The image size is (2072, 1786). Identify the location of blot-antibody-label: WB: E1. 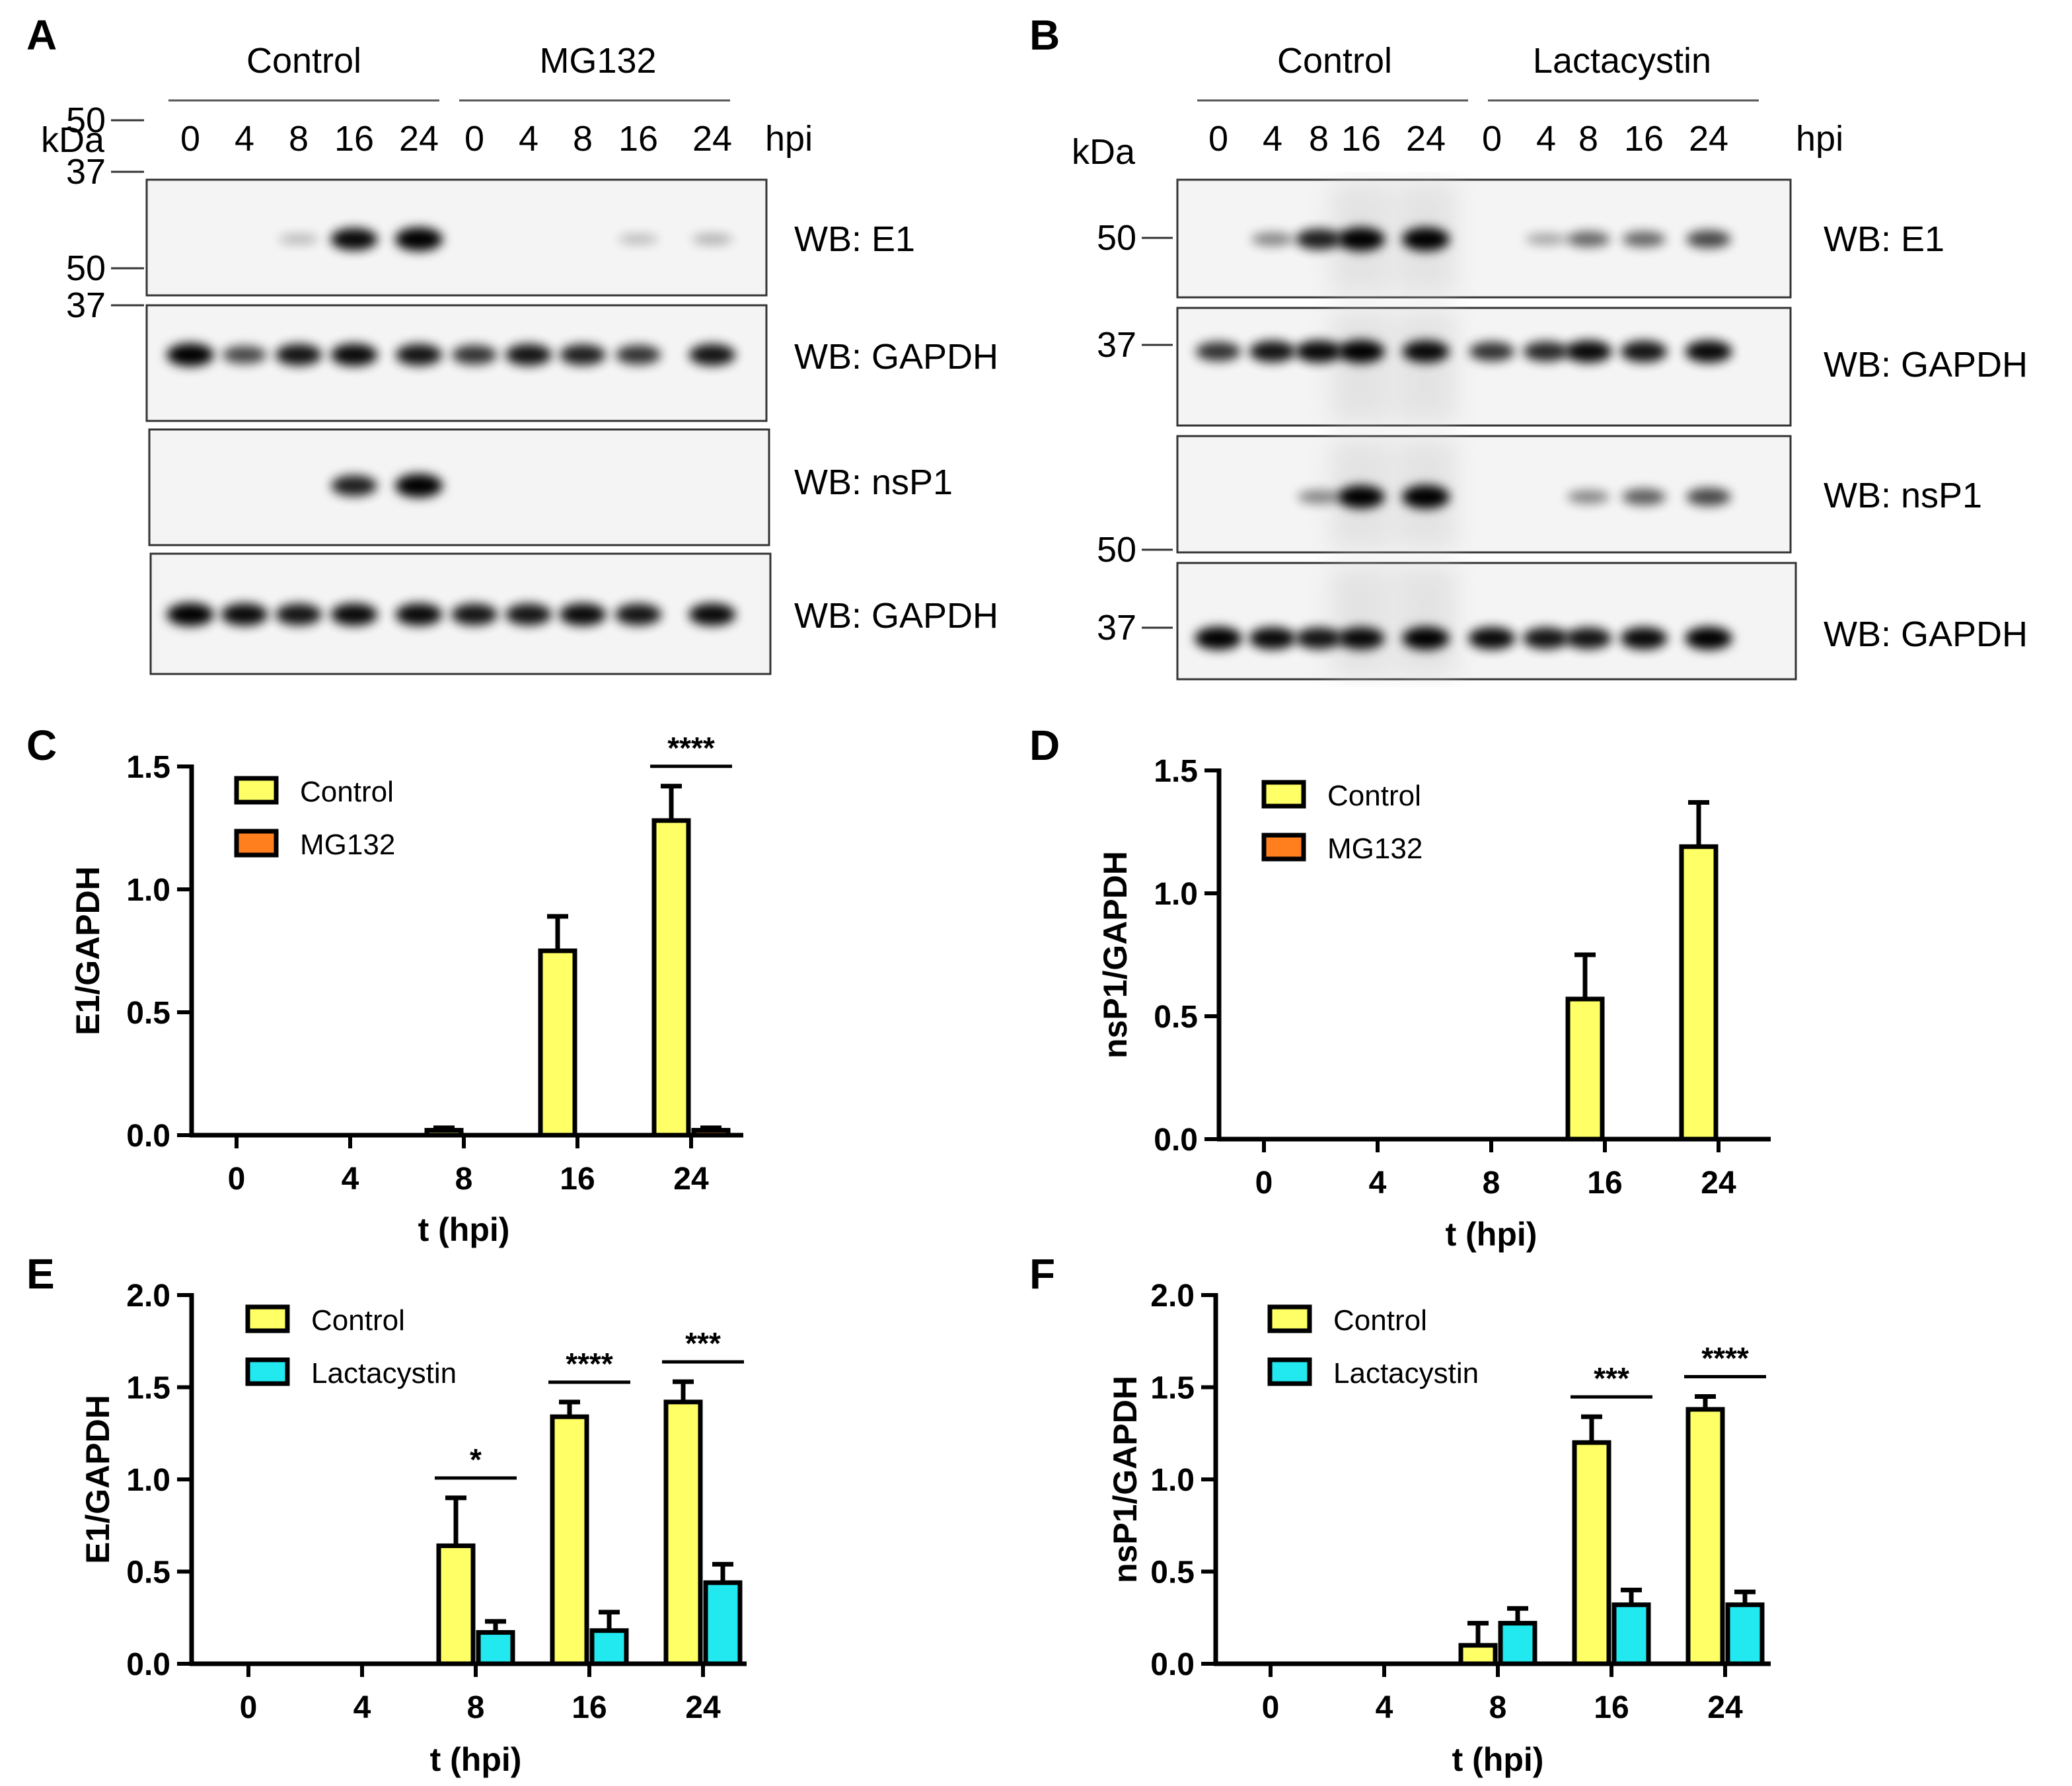
(1884, 239).